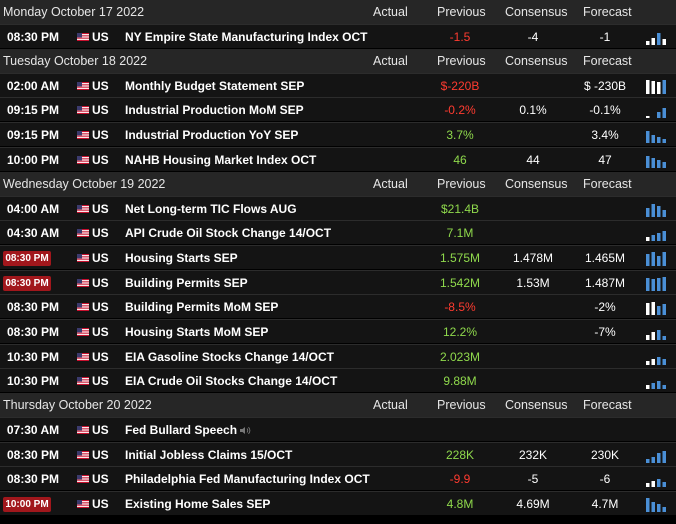 Image resolution: width=676 pixels, height=524 pixels. I want to click on event-name: Philadelphia Fed Manufacturing Index OCT, so click(247, 479).